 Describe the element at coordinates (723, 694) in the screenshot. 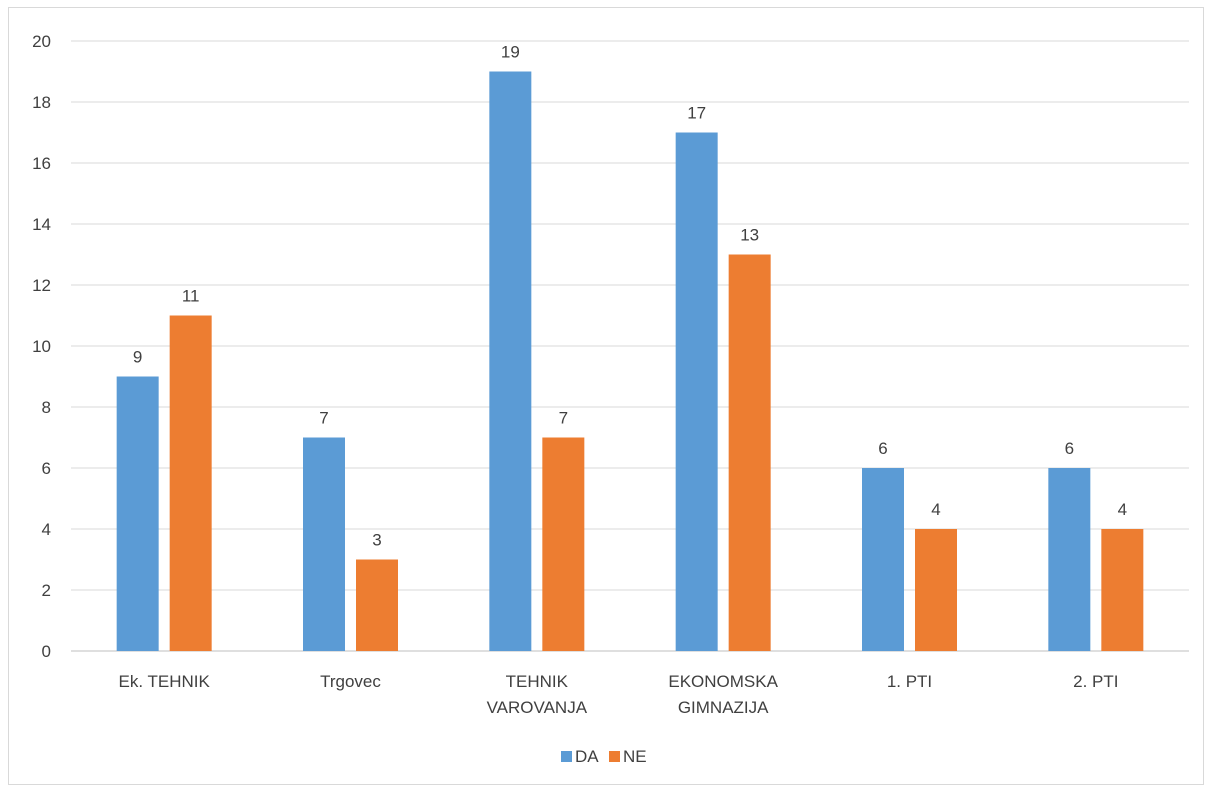

I see `x-tick-label: EKONOMSKA GIMNAZIJA` at that location.